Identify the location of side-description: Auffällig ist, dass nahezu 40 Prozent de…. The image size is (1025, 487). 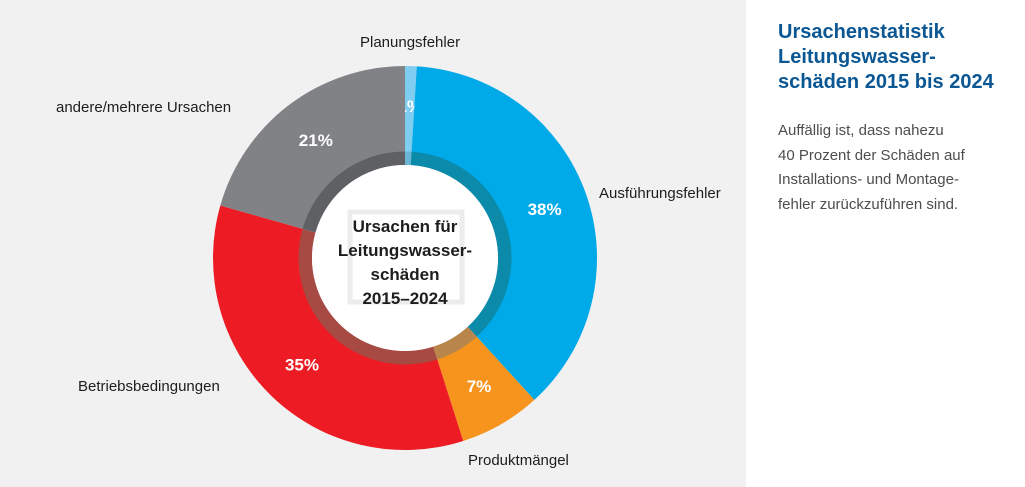
(871, 167).